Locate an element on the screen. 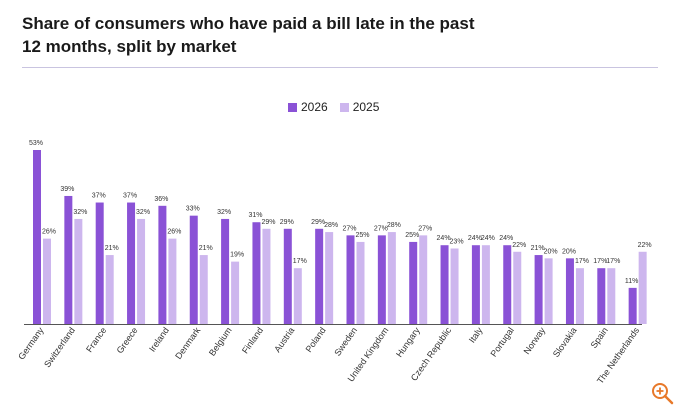 Image resolution: width=680 pixels, height=413 pixels. legend-item-2026: 2026 is located at coordinates (308, 107).